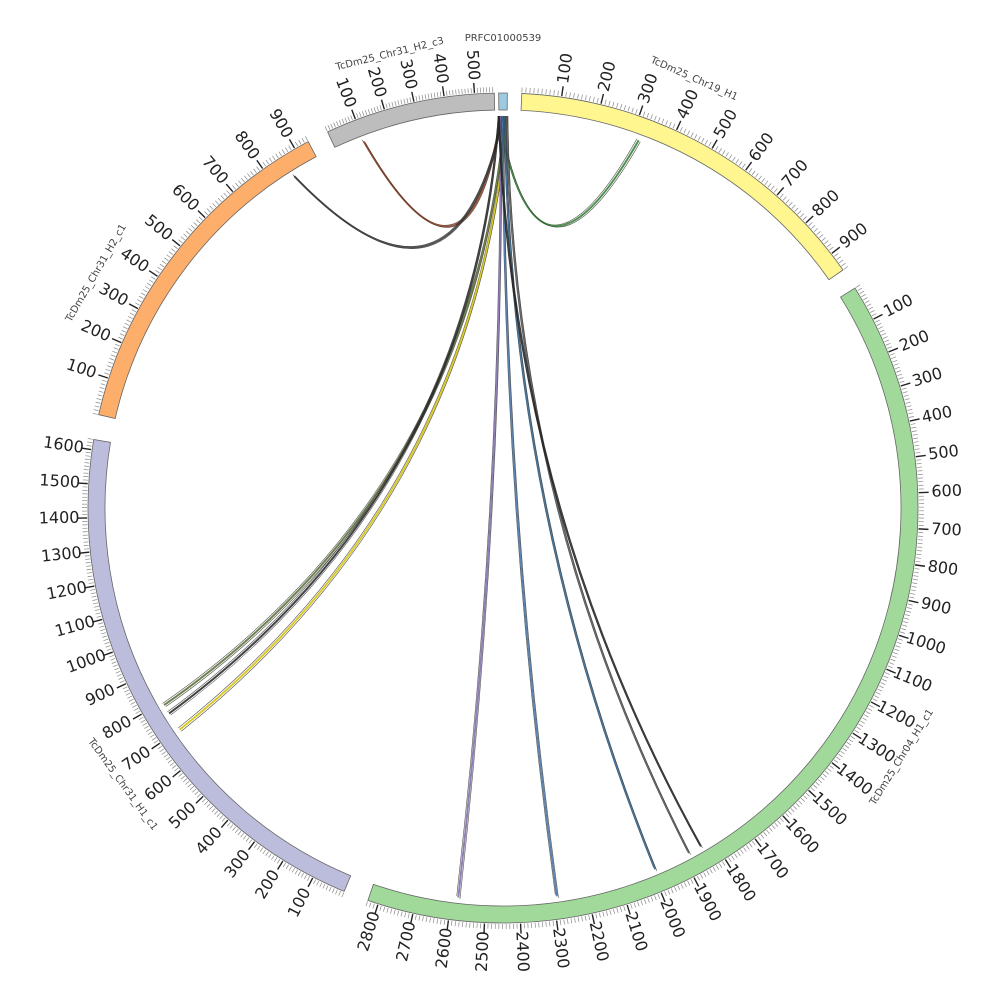  What do you see at coordinates (114, 294) in the screenshot?
I see `tick-label: 300` at bounding box center [114, 294].